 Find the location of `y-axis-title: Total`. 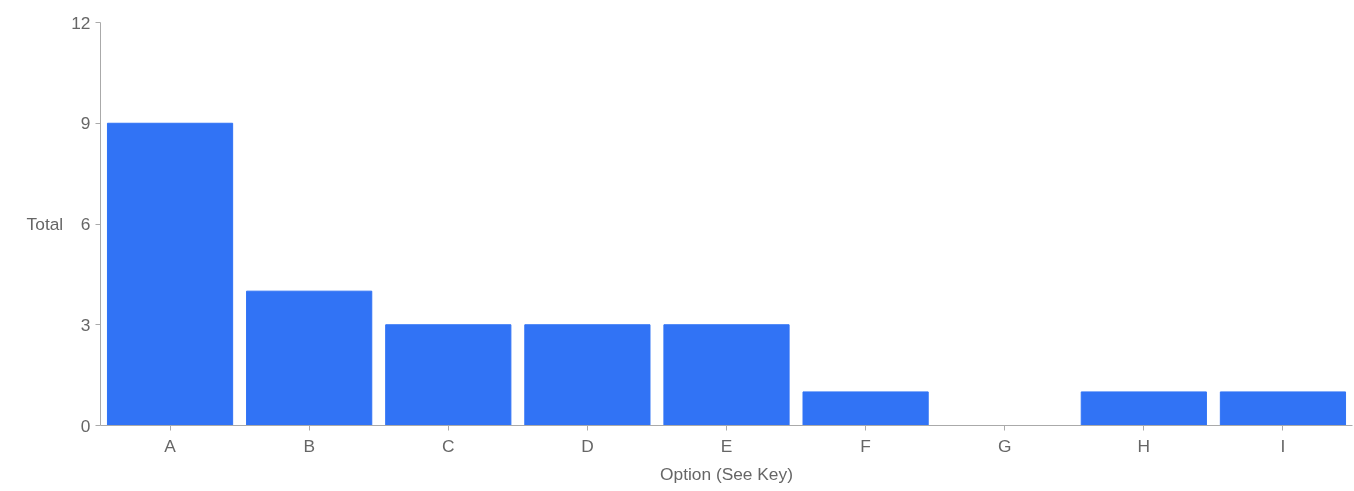

y-axis-title: Total is located at coordinates (45, 224).